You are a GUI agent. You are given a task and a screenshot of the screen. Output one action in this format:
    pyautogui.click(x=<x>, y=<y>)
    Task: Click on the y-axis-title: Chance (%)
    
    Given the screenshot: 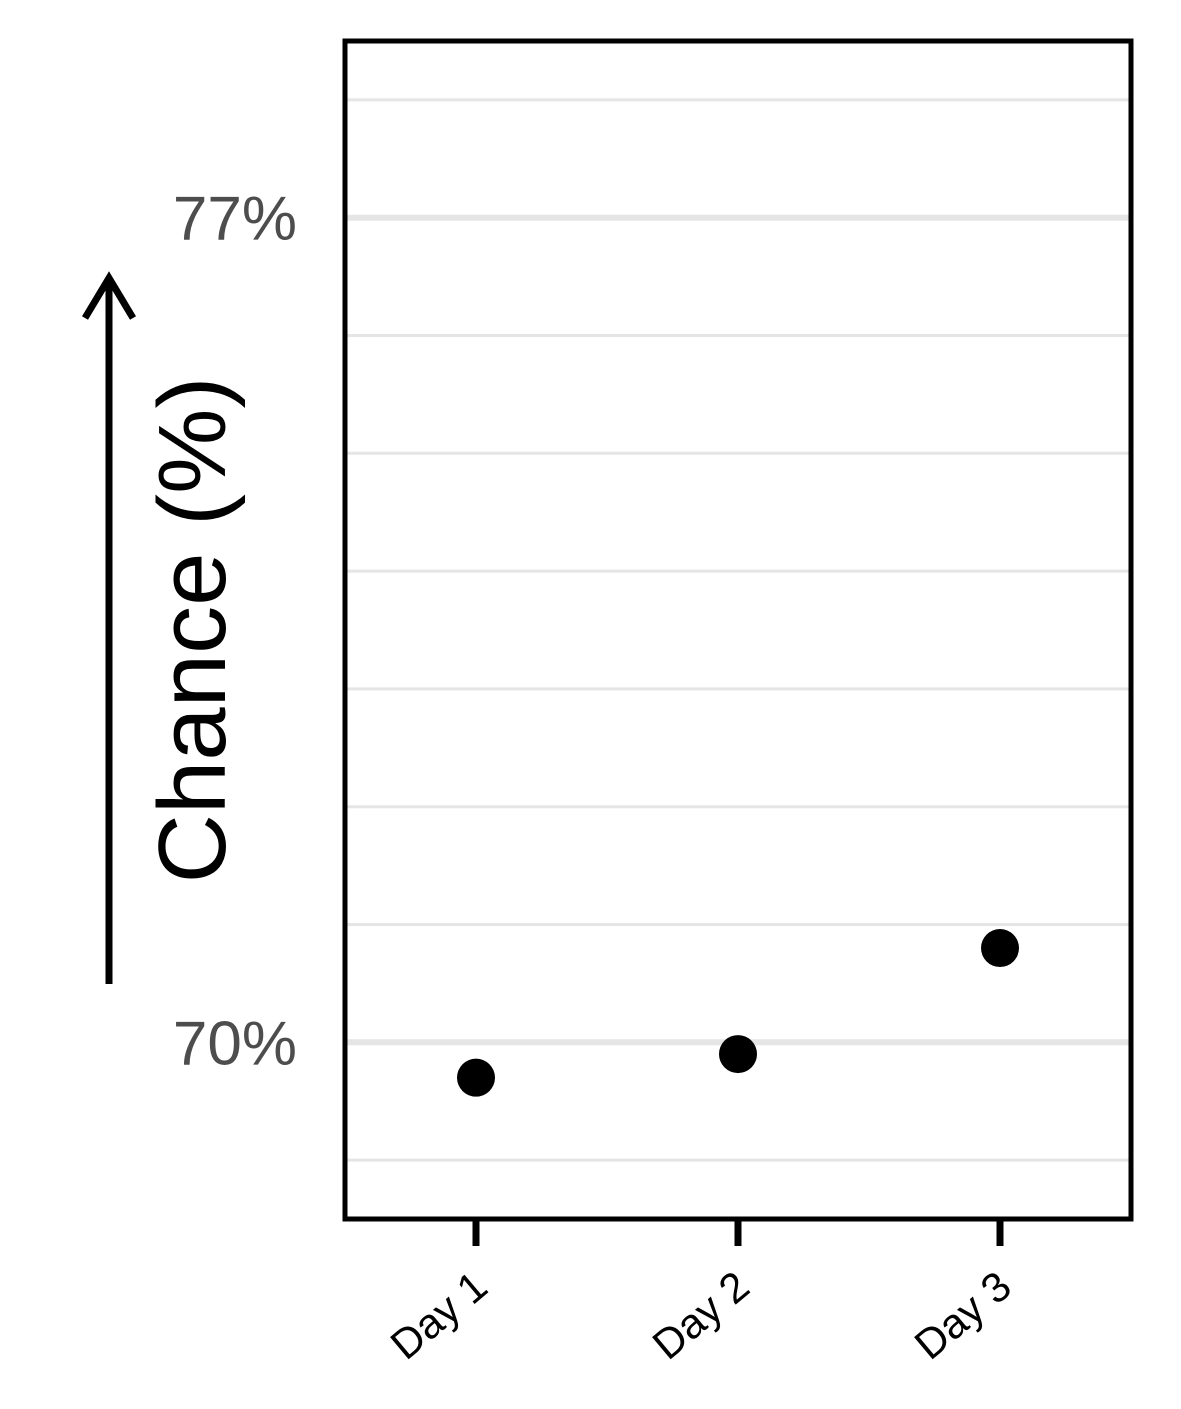 What is the action you would take?
    pyautogui.click(x=192, y=630)
    